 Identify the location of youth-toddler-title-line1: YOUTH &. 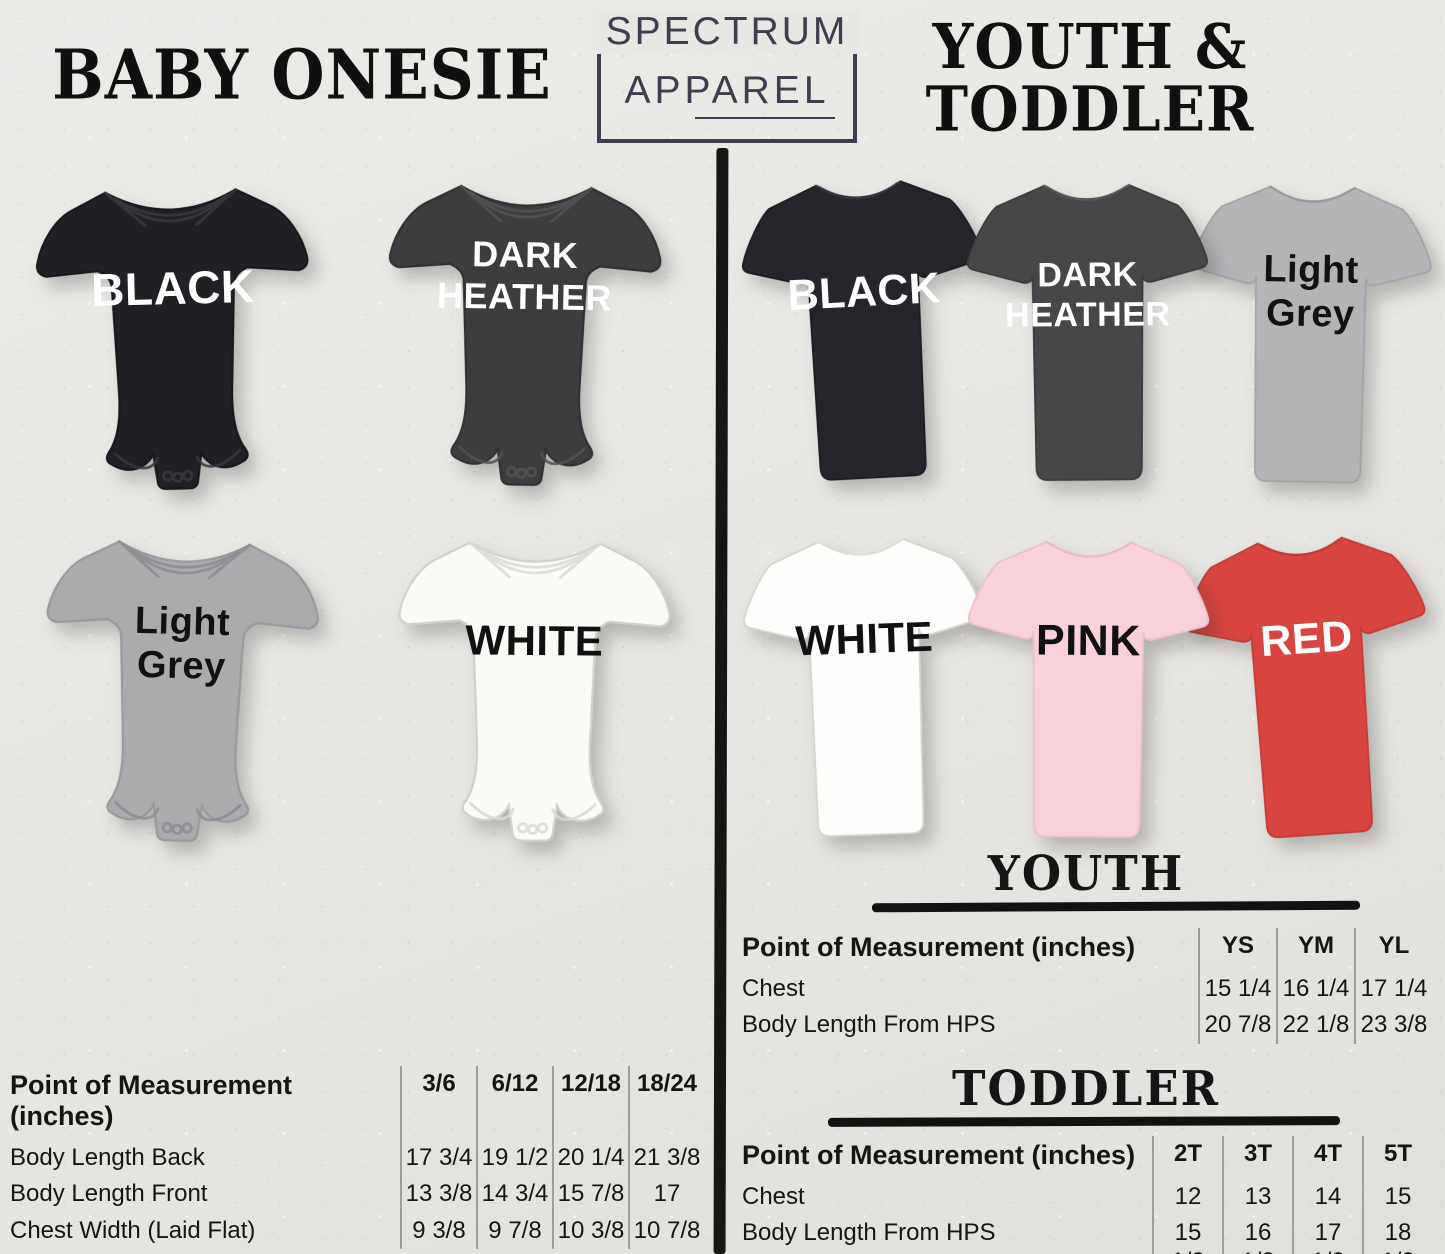
(1090, 46).